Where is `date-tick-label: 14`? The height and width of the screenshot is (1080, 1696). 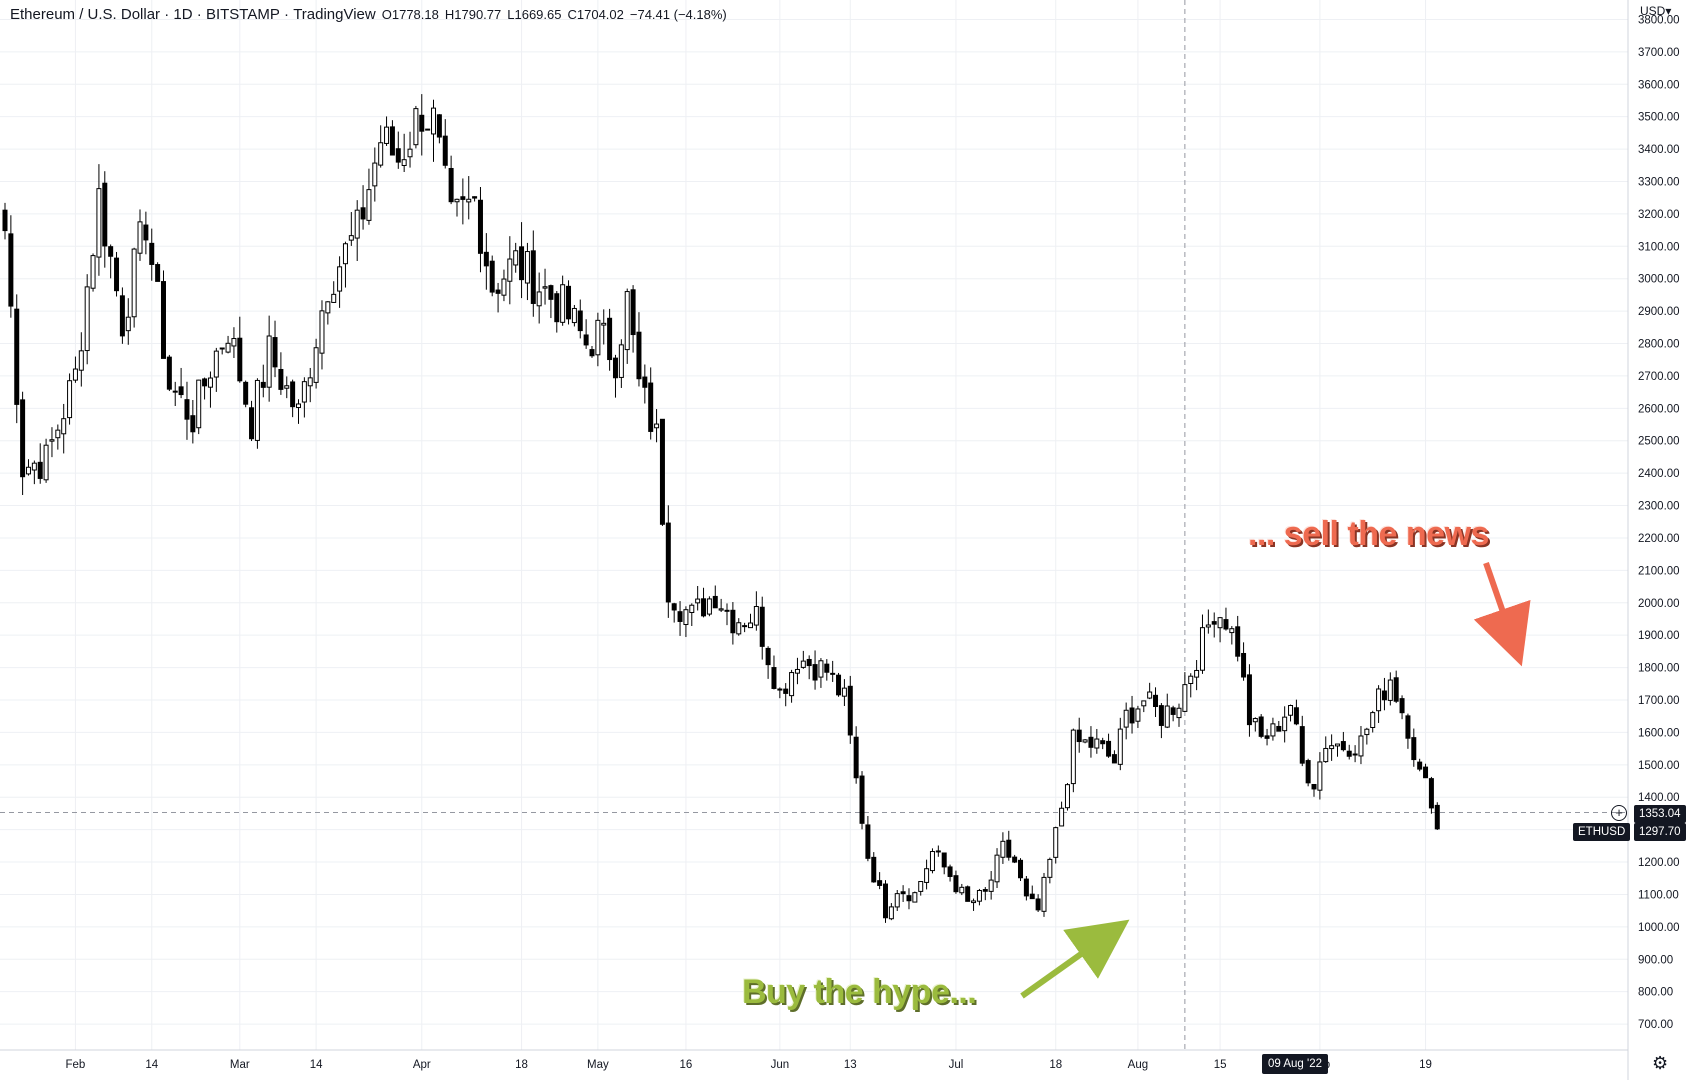 date-tick-label: 14 is located at coordinates (316, 1065).